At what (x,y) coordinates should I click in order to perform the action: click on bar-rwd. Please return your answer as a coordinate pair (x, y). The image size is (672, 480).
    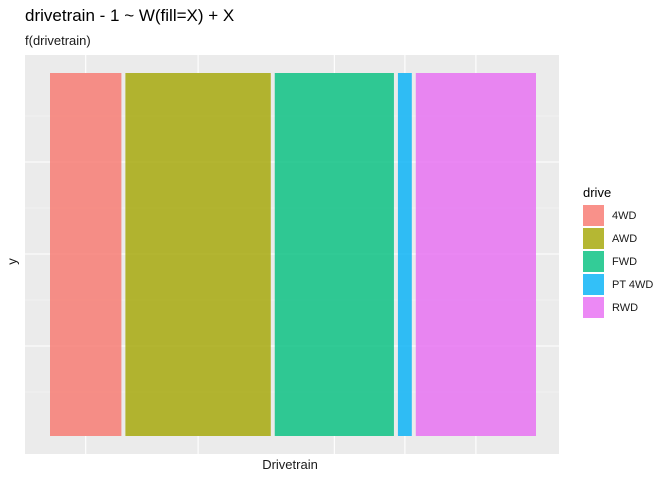
    Looking at the image, I should click on (475, 254).